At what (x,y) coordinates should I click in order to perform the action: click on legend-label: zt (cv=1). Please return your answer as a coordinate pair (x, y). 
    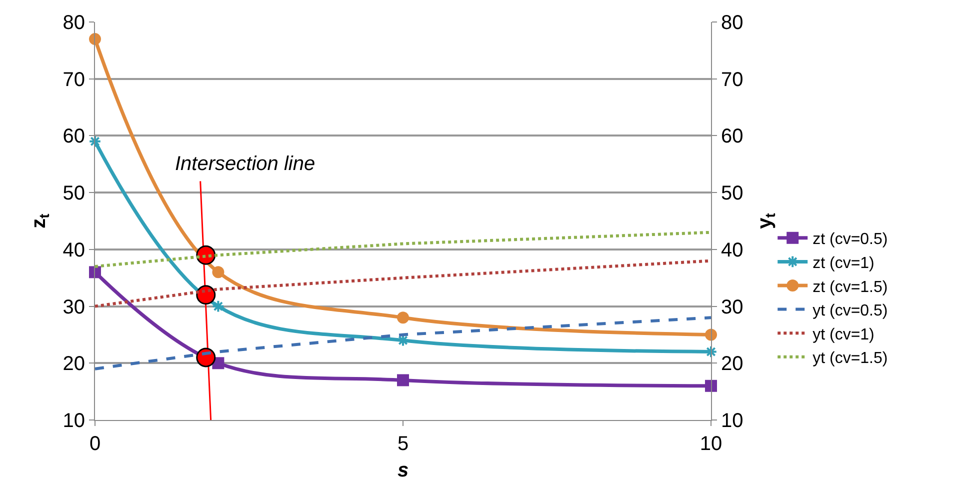
    Looking at the image, I should click on (843, 263).